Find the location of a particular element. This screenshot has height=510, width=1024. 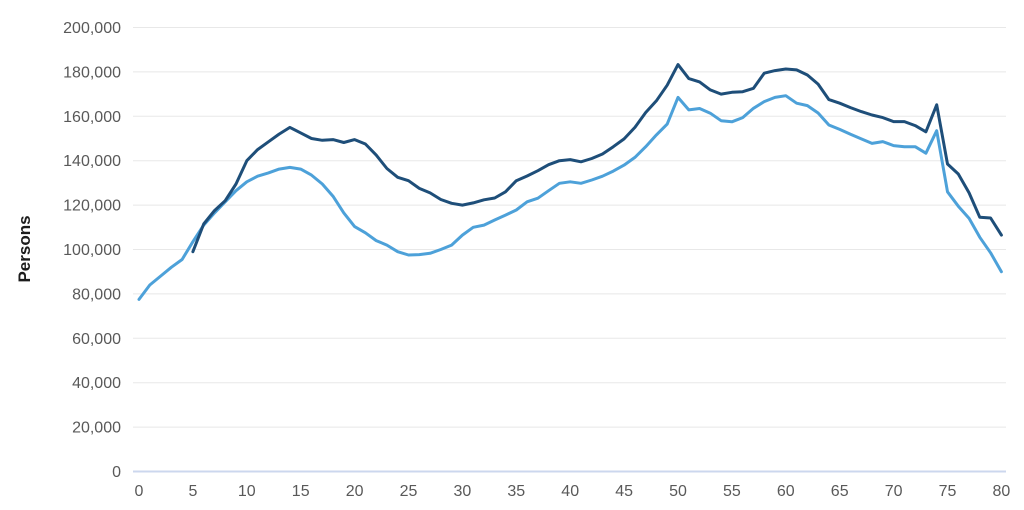

x-tick-label: 35 is located at coordinates (516, 491).